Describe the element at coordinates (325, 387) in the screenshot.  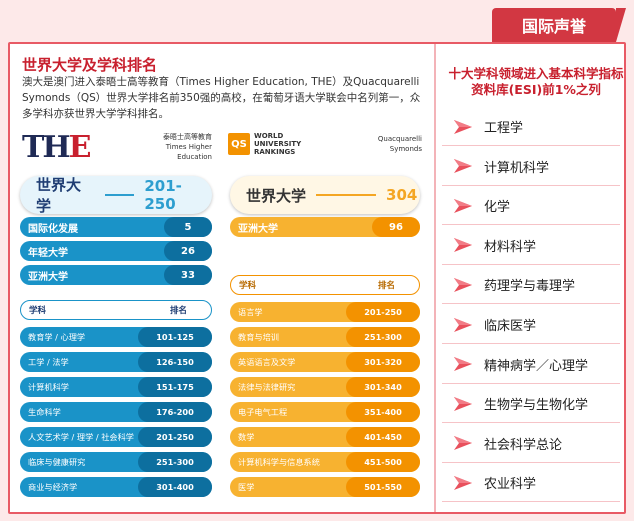
I see `qs-table-row: 法律与法律研究 301-340` at that location.